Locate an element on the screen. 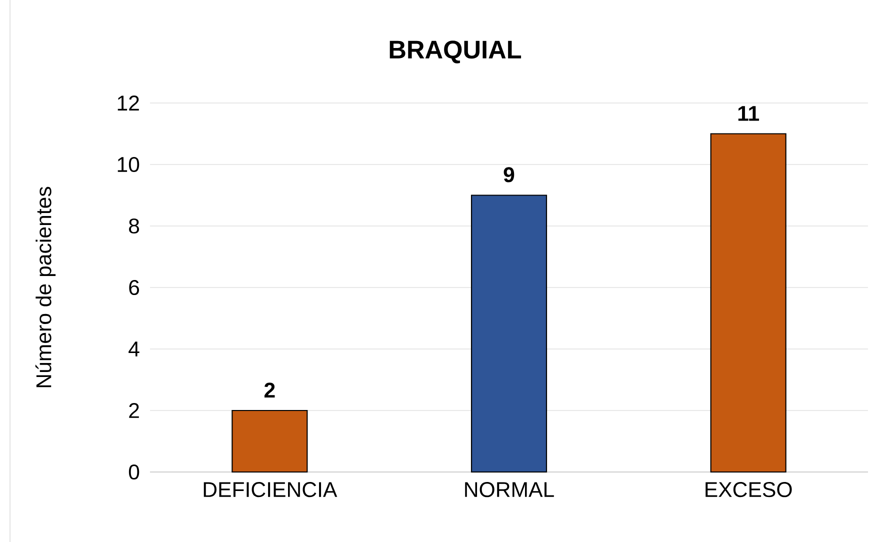  data-label: 9 is located at coordinates (509, 174).